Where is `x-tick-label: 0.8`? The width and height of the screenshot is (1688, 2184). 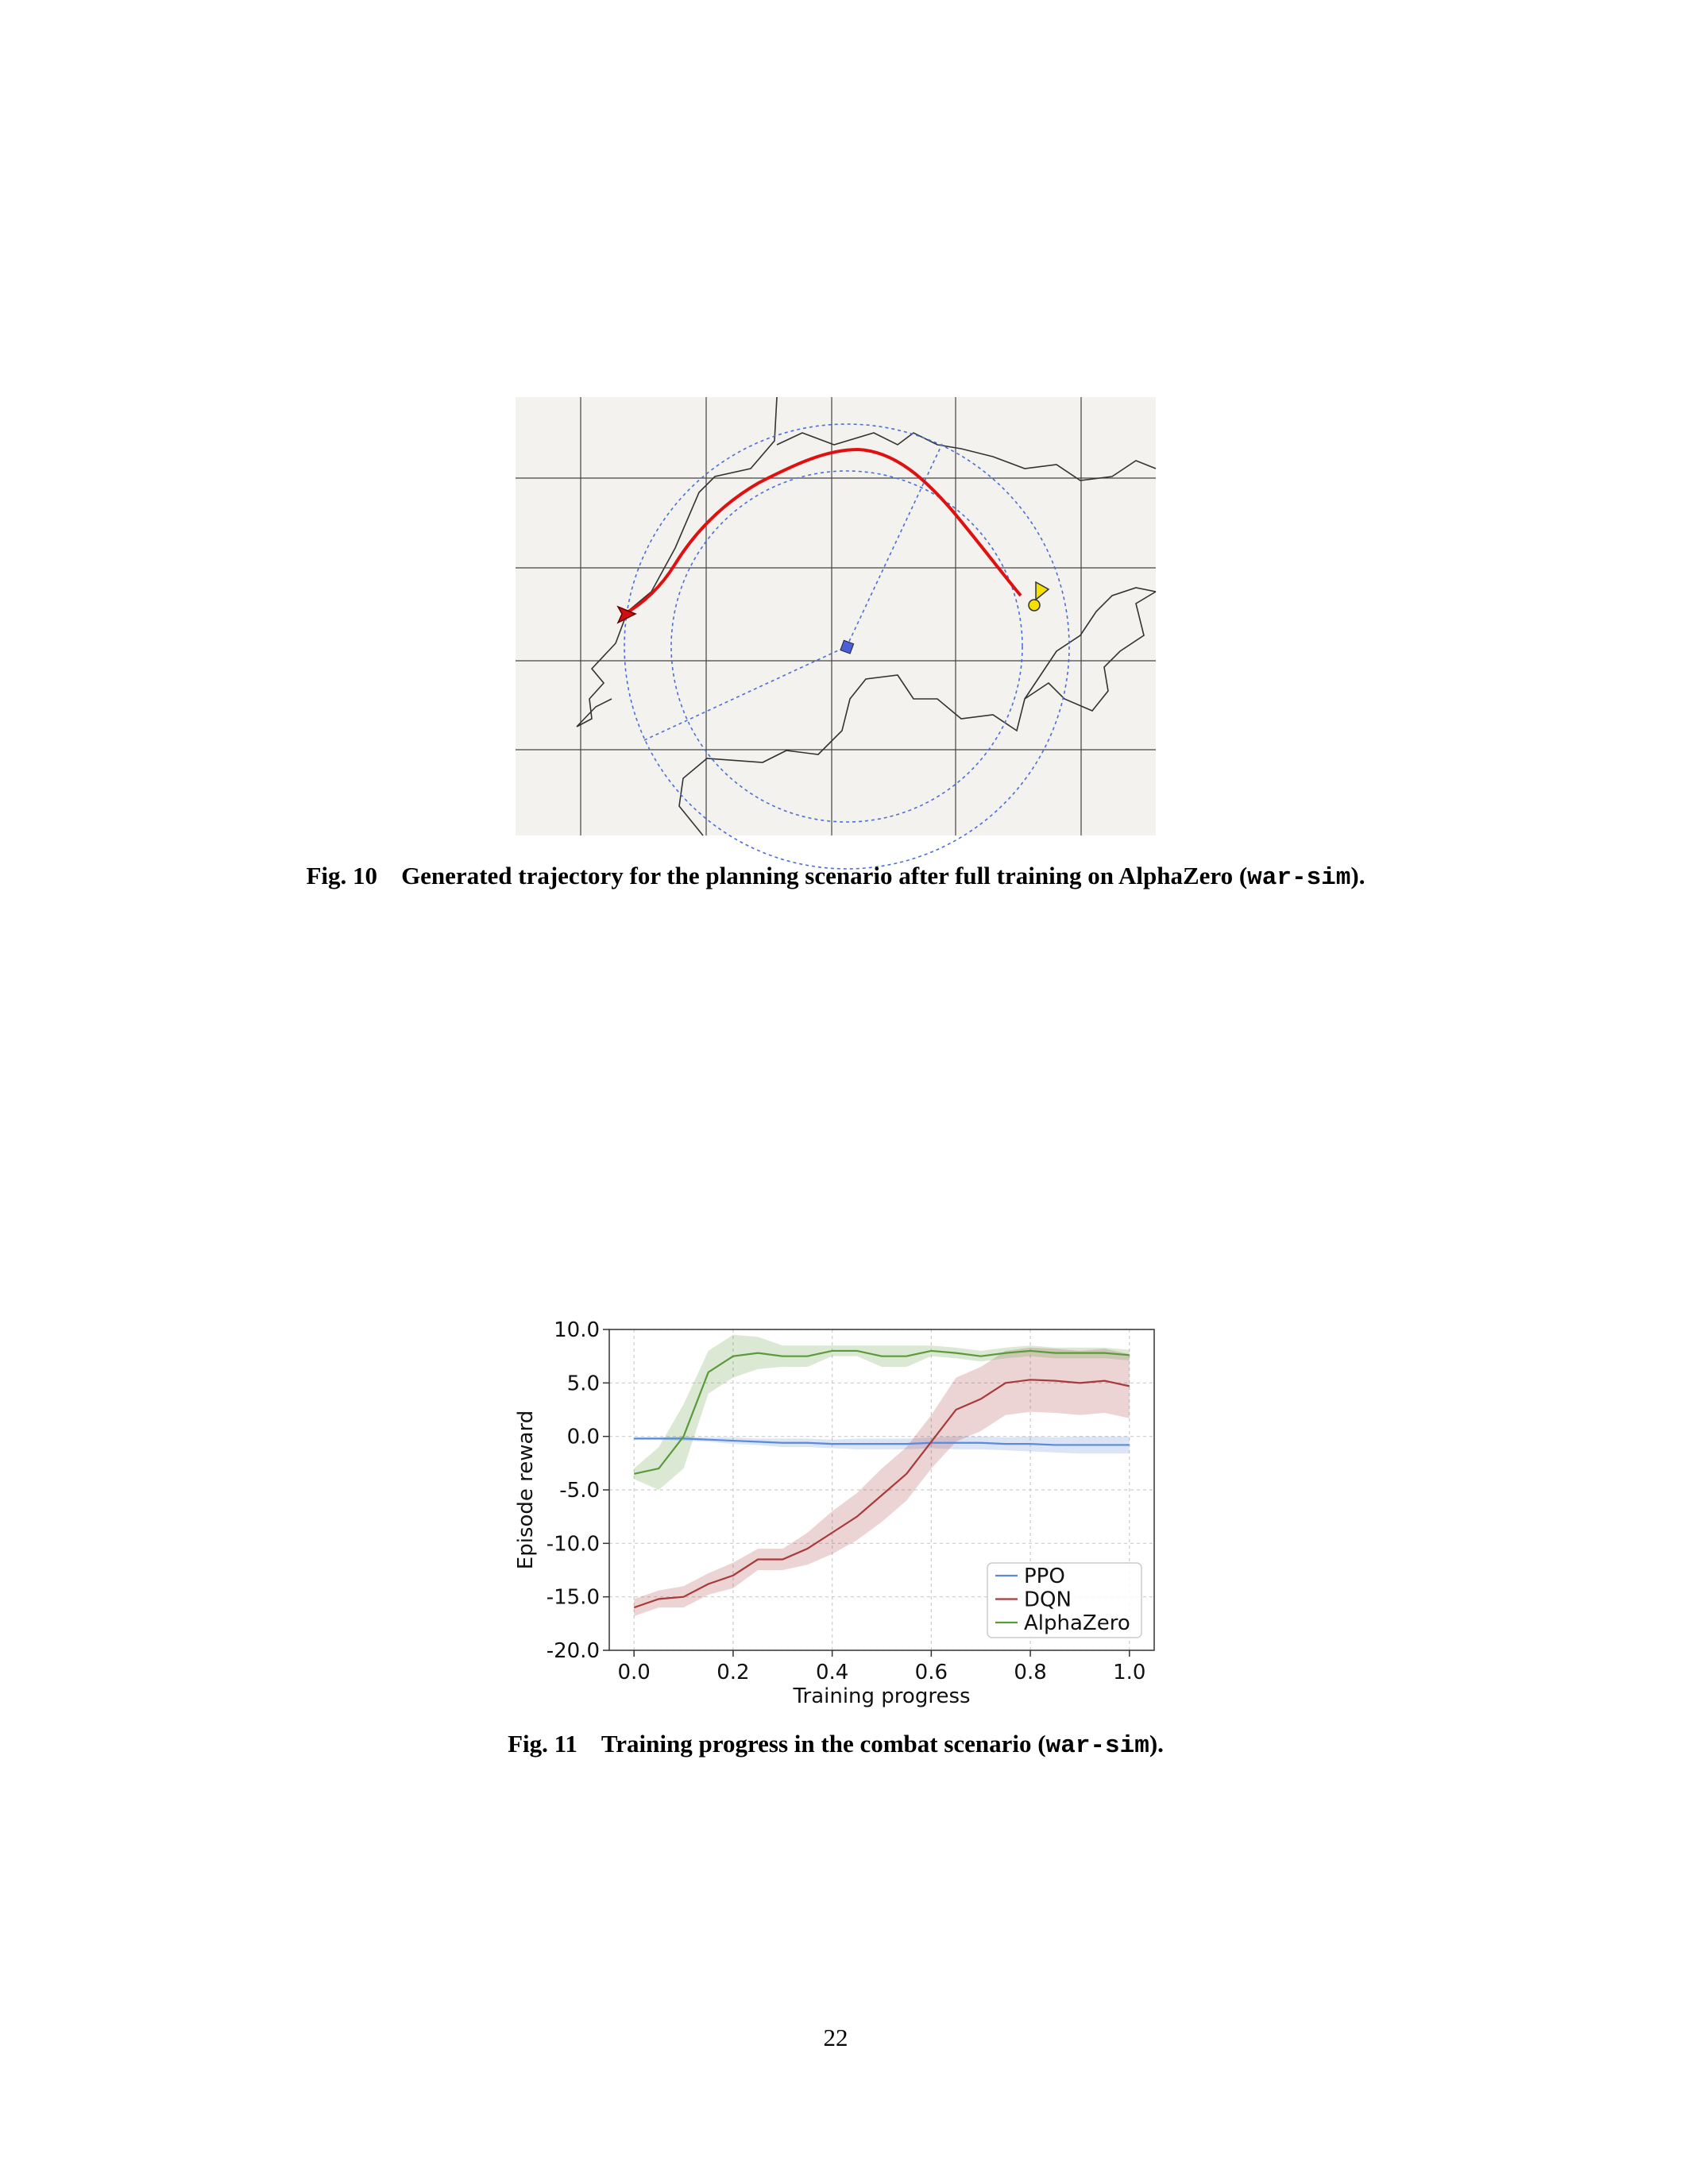
x-tick-label: 0.8 is located at coordinates (1030, 1672).